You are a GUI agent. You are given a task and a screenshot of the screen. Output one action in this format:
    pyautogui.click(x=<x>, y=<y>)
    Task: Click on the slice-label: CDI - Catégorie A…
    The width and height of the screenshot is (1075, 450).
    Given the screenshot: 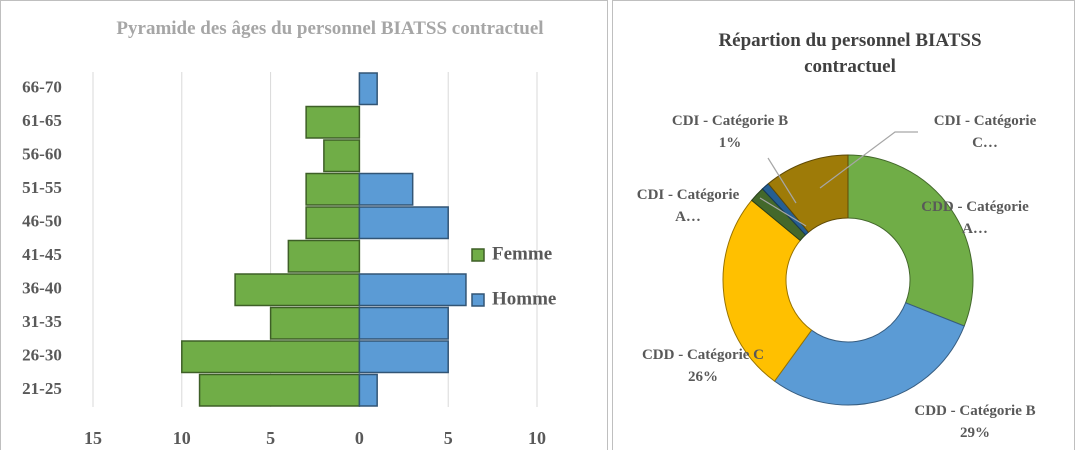 What is the action you would take?
    pyautogui.click(x=688, y=206)
    